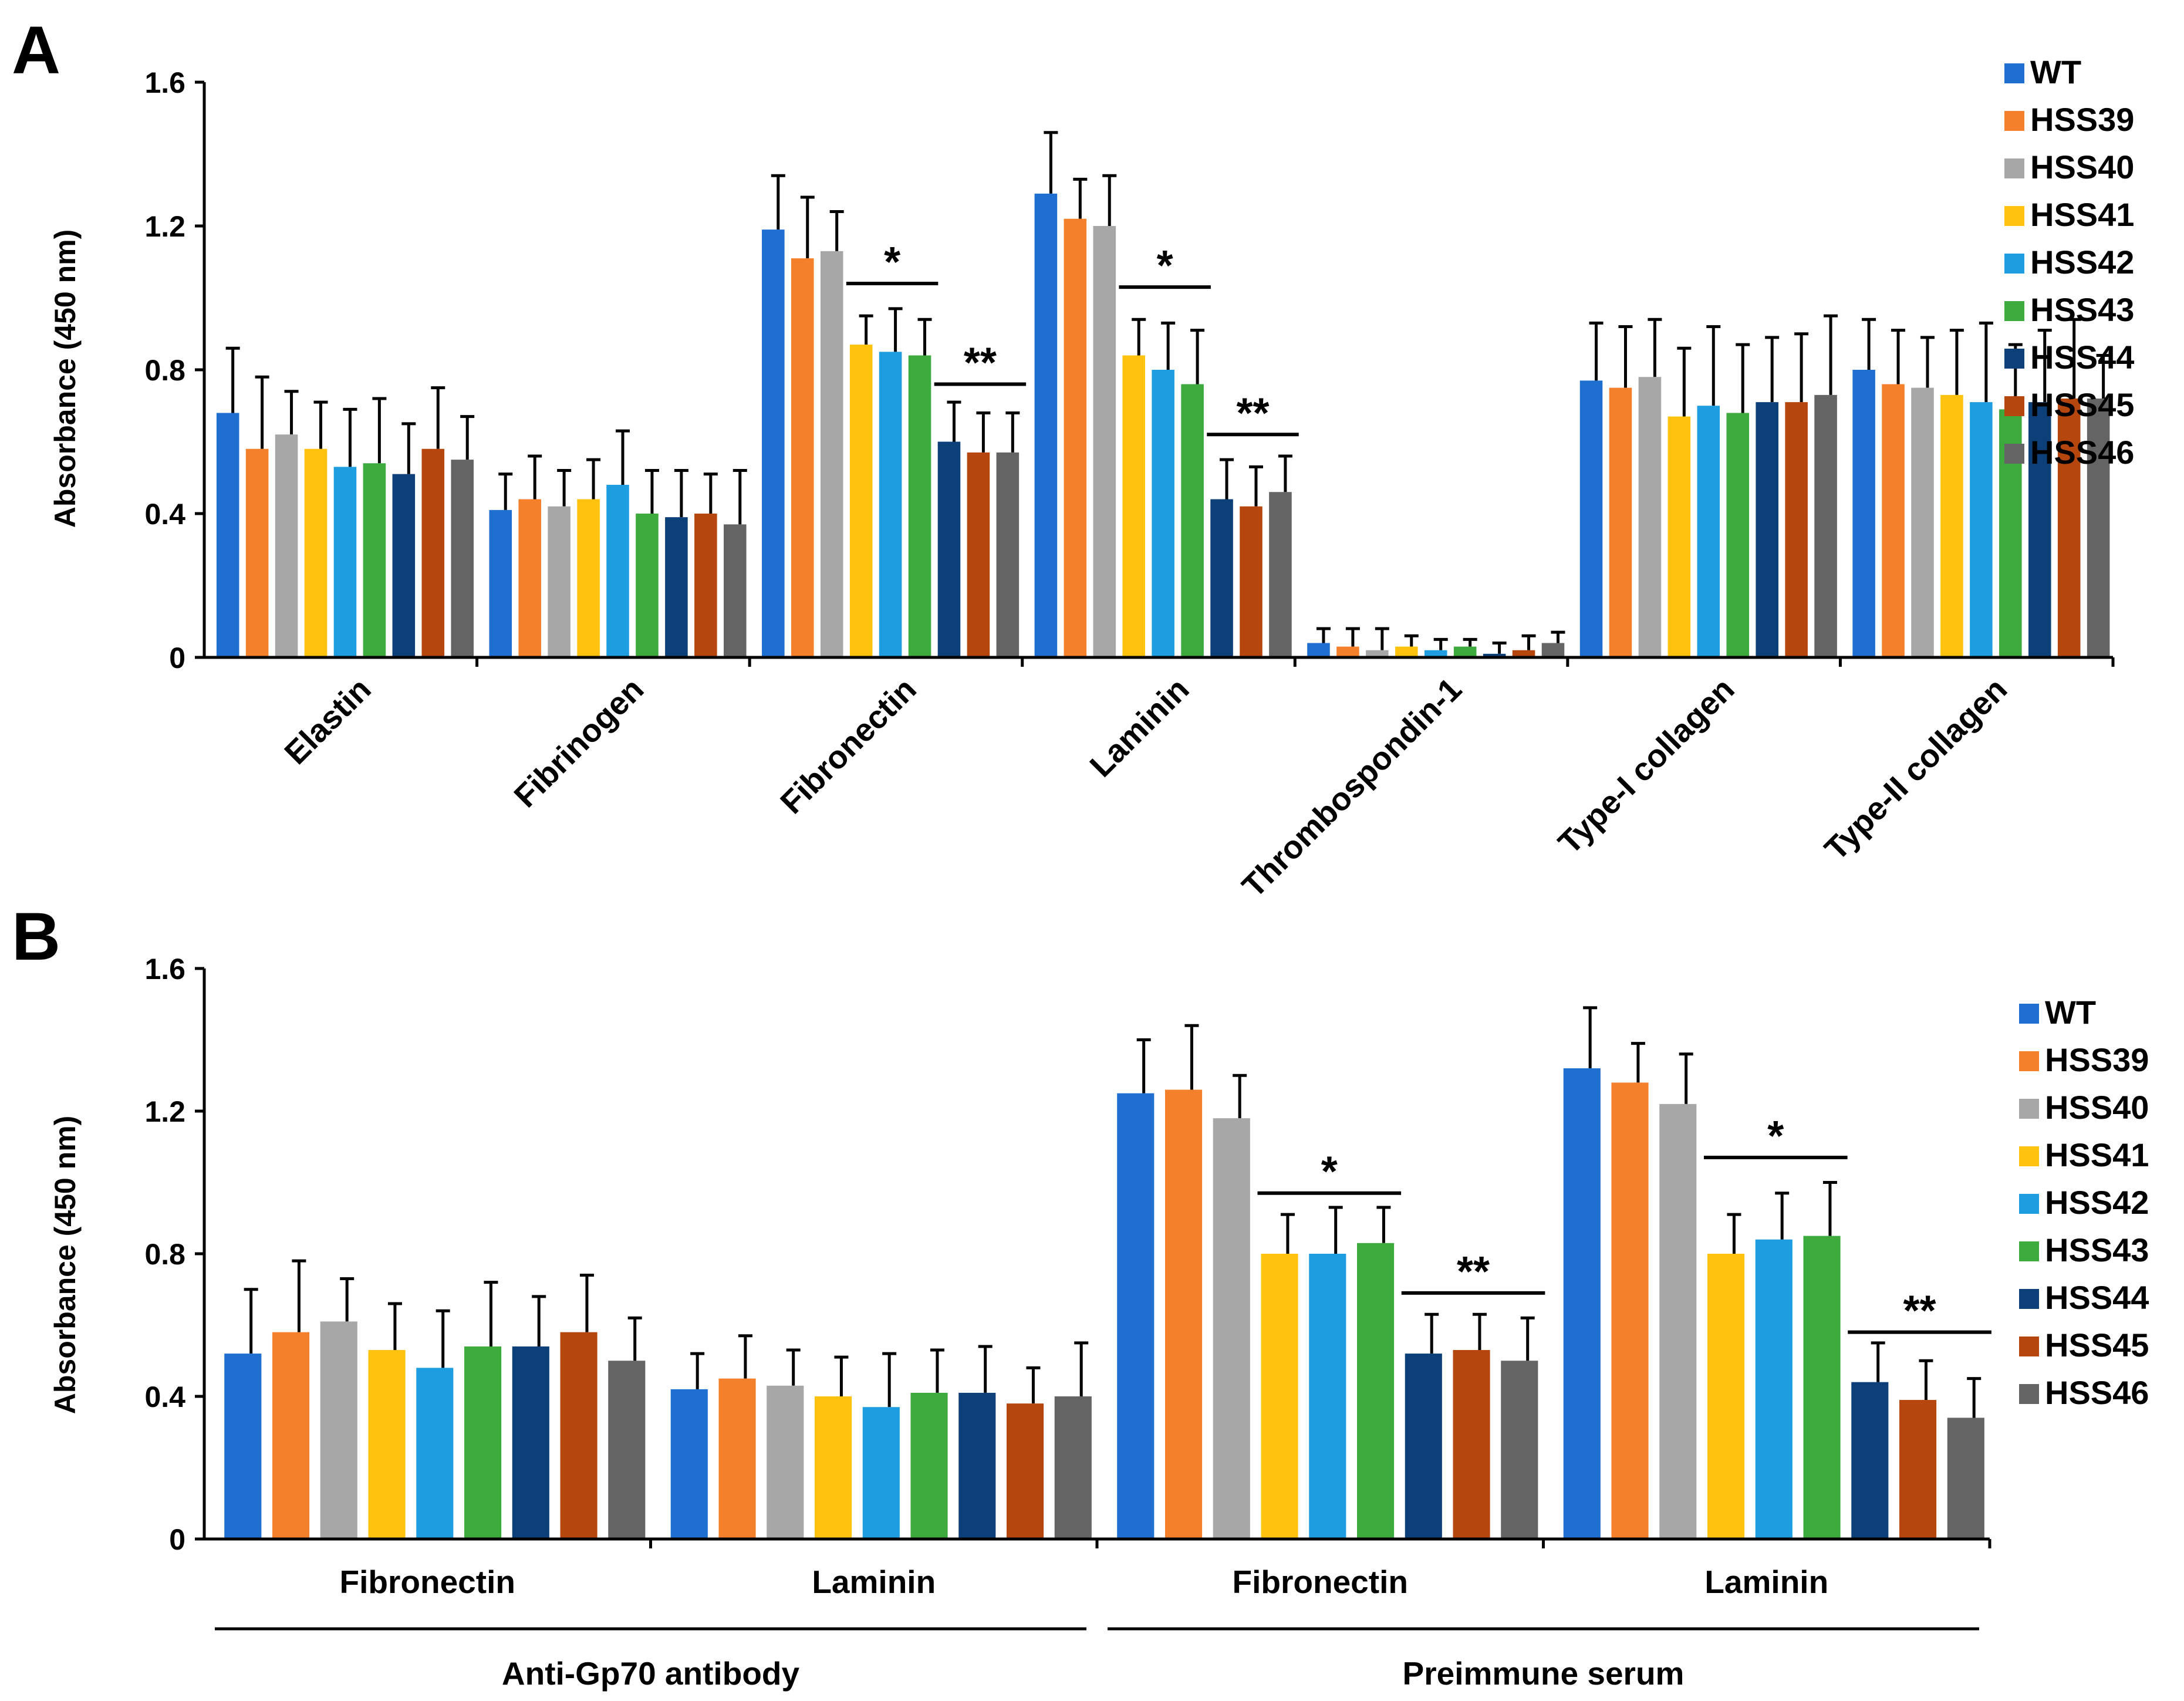  I want to click on panel-a-y-tick-label: 0, so click(177, 658).